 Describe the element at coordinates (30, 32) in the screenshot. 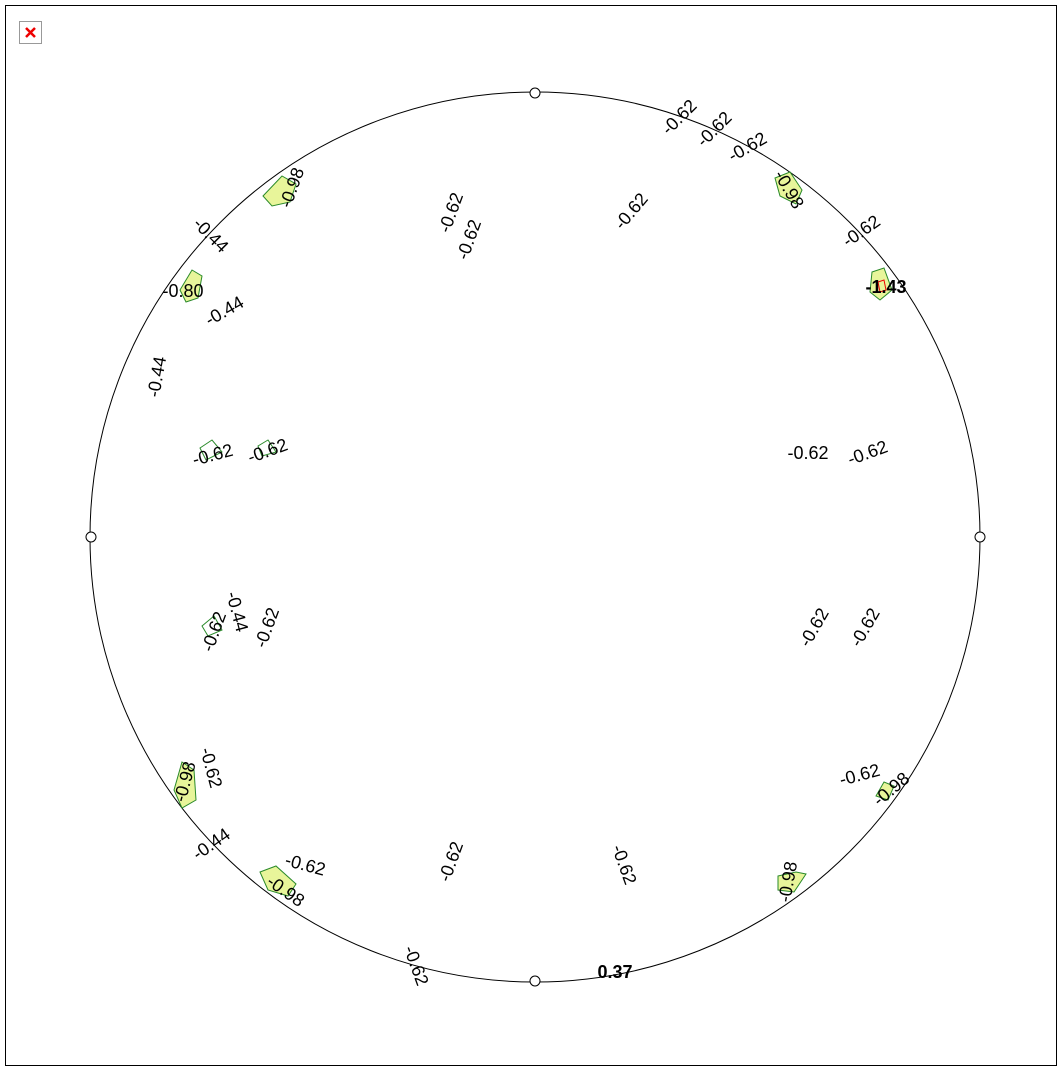

I see `broken-image-icon` at that location.